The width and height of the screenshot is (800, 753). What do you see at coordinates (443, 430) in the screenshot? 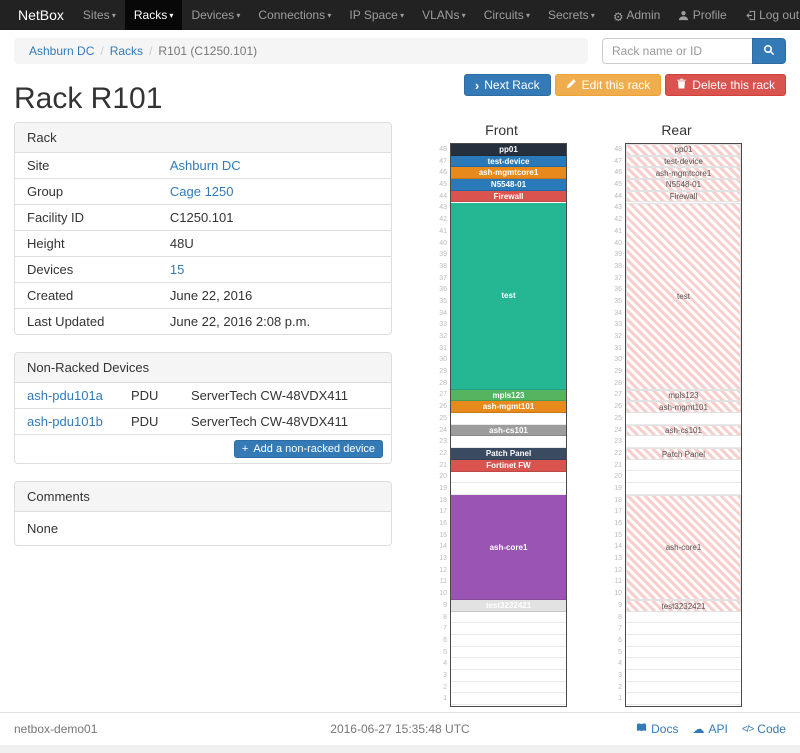
I see `unit-number: 24` at bounding box center [443, 430].